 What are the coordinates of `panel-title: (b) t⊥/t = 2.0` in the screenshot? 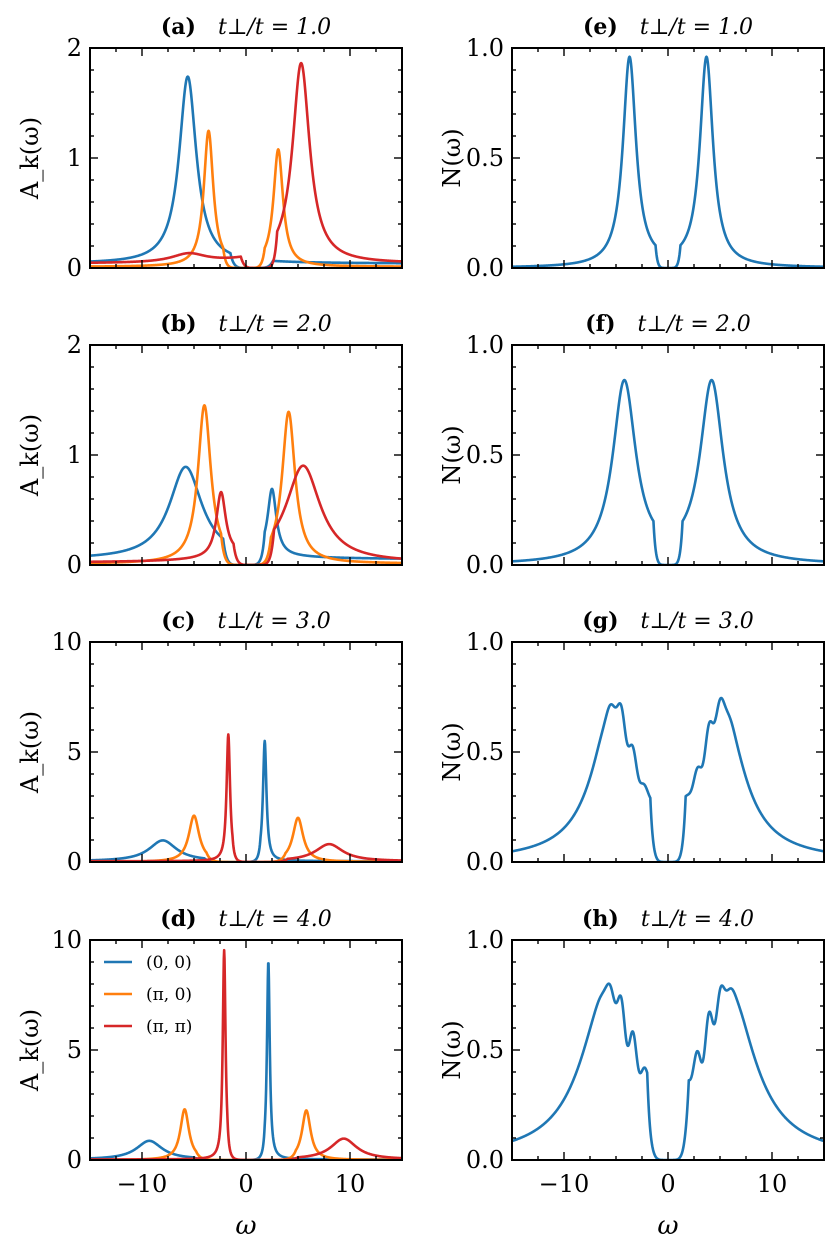 It's located at (245, 324).